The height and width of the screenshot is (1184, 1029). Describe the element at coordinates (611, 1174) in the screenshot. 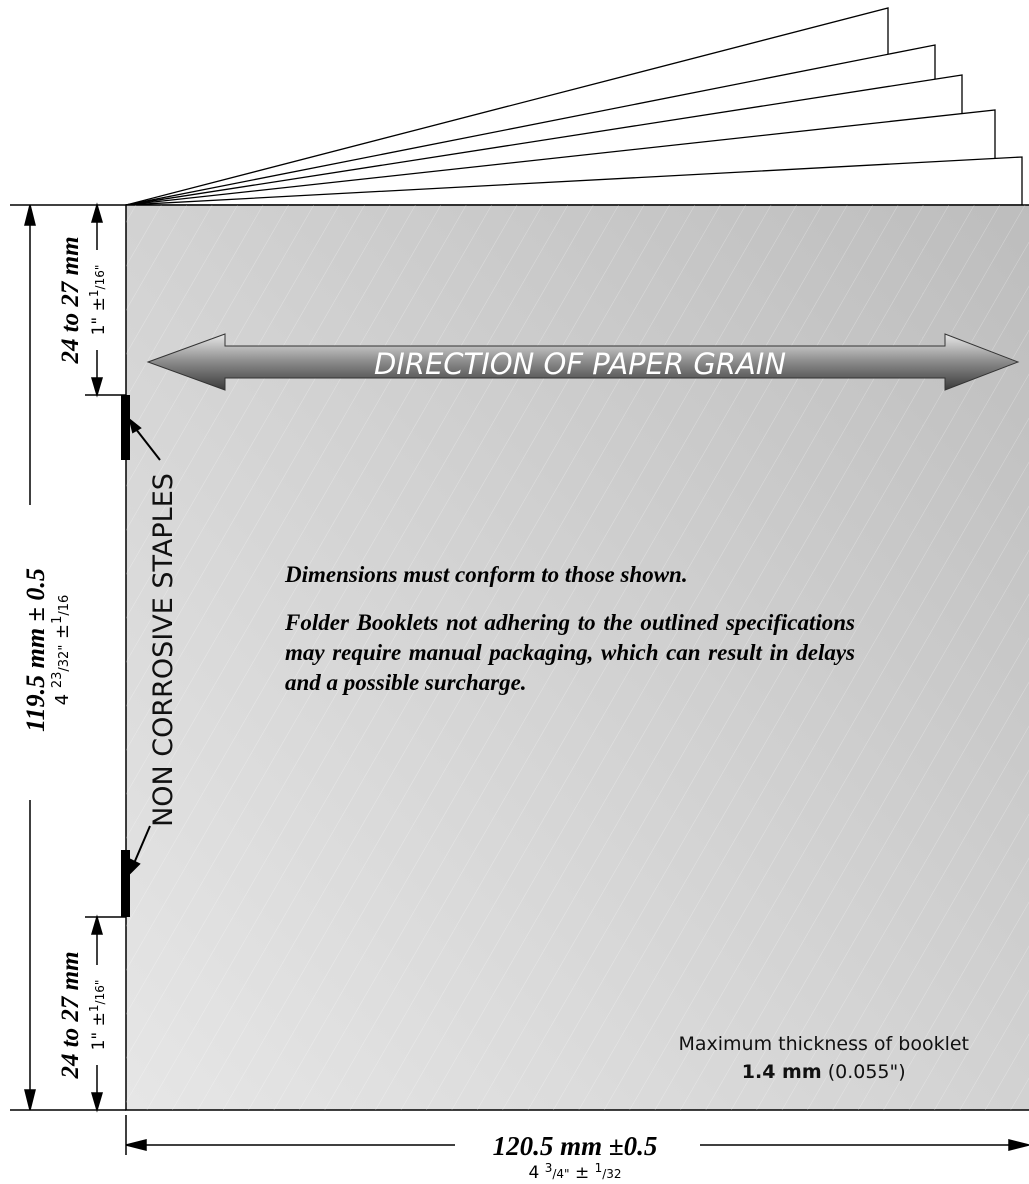

I see `denominator: /32` at that location.